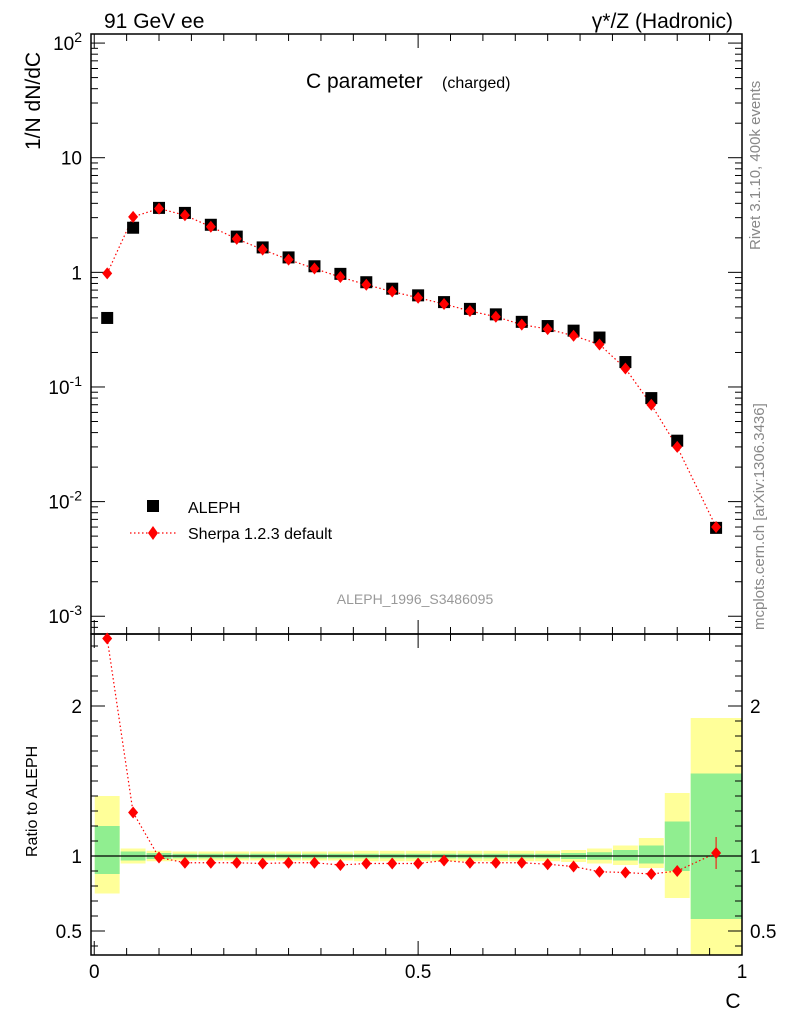  I want to click on main-ylabel: 1/N dN/dC, so click(33, 101).